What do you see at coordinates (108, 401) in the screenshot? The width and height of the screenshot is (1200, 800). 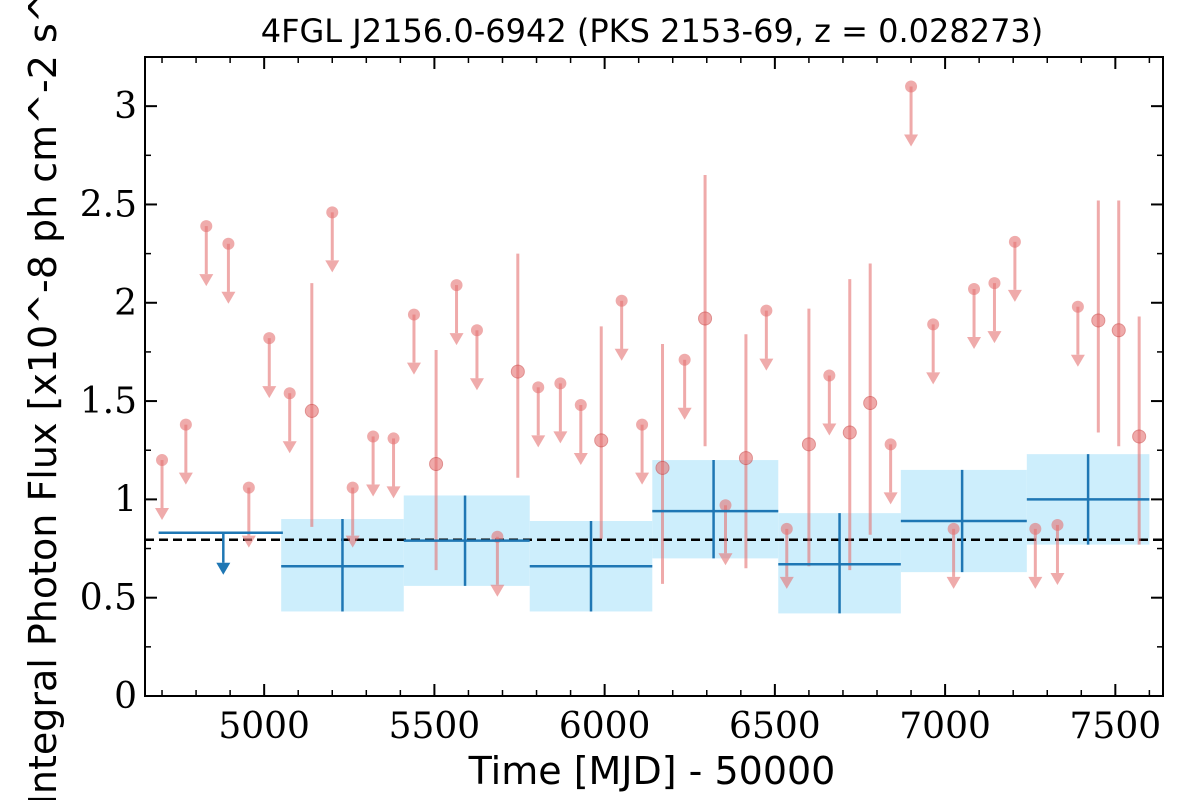 I see `y-tick-label: 1.5` at bounding box center [108, 401].